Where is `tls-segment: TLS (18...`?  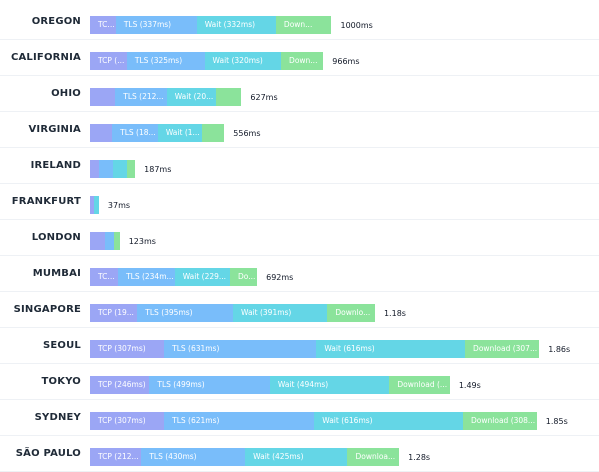
tls-segment: TLS (18... is located at coordinates (135, 133).